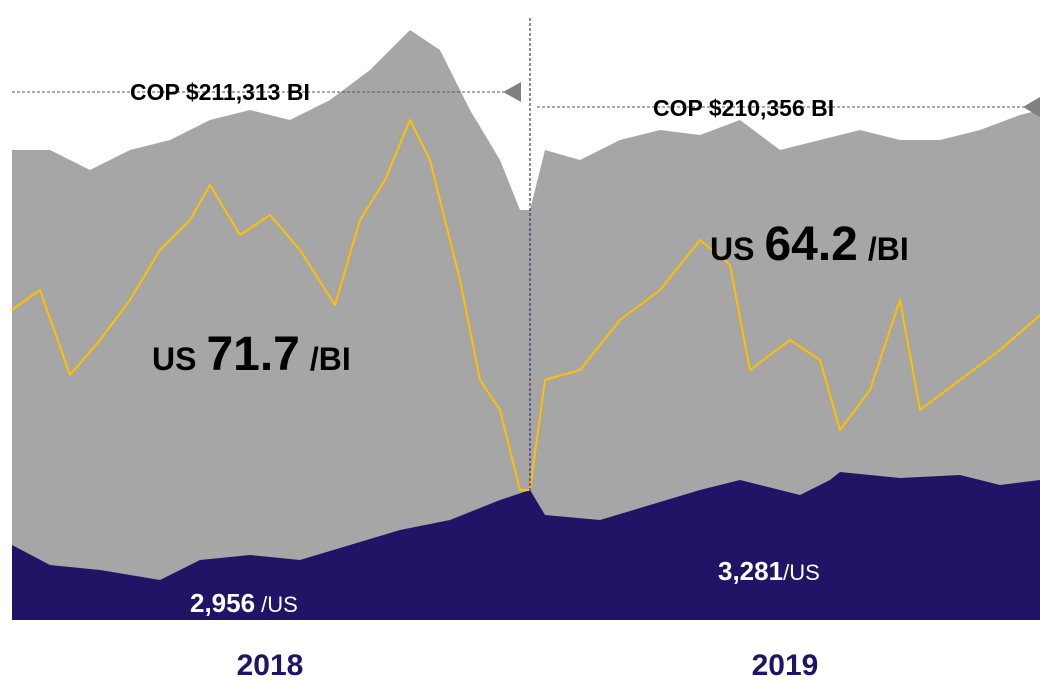 Image resolution: width=1040 pixels, height=682 pixels. Describe the element at coordinates (750, 571) in the screenshot. I see `number: 3,281` at that location.